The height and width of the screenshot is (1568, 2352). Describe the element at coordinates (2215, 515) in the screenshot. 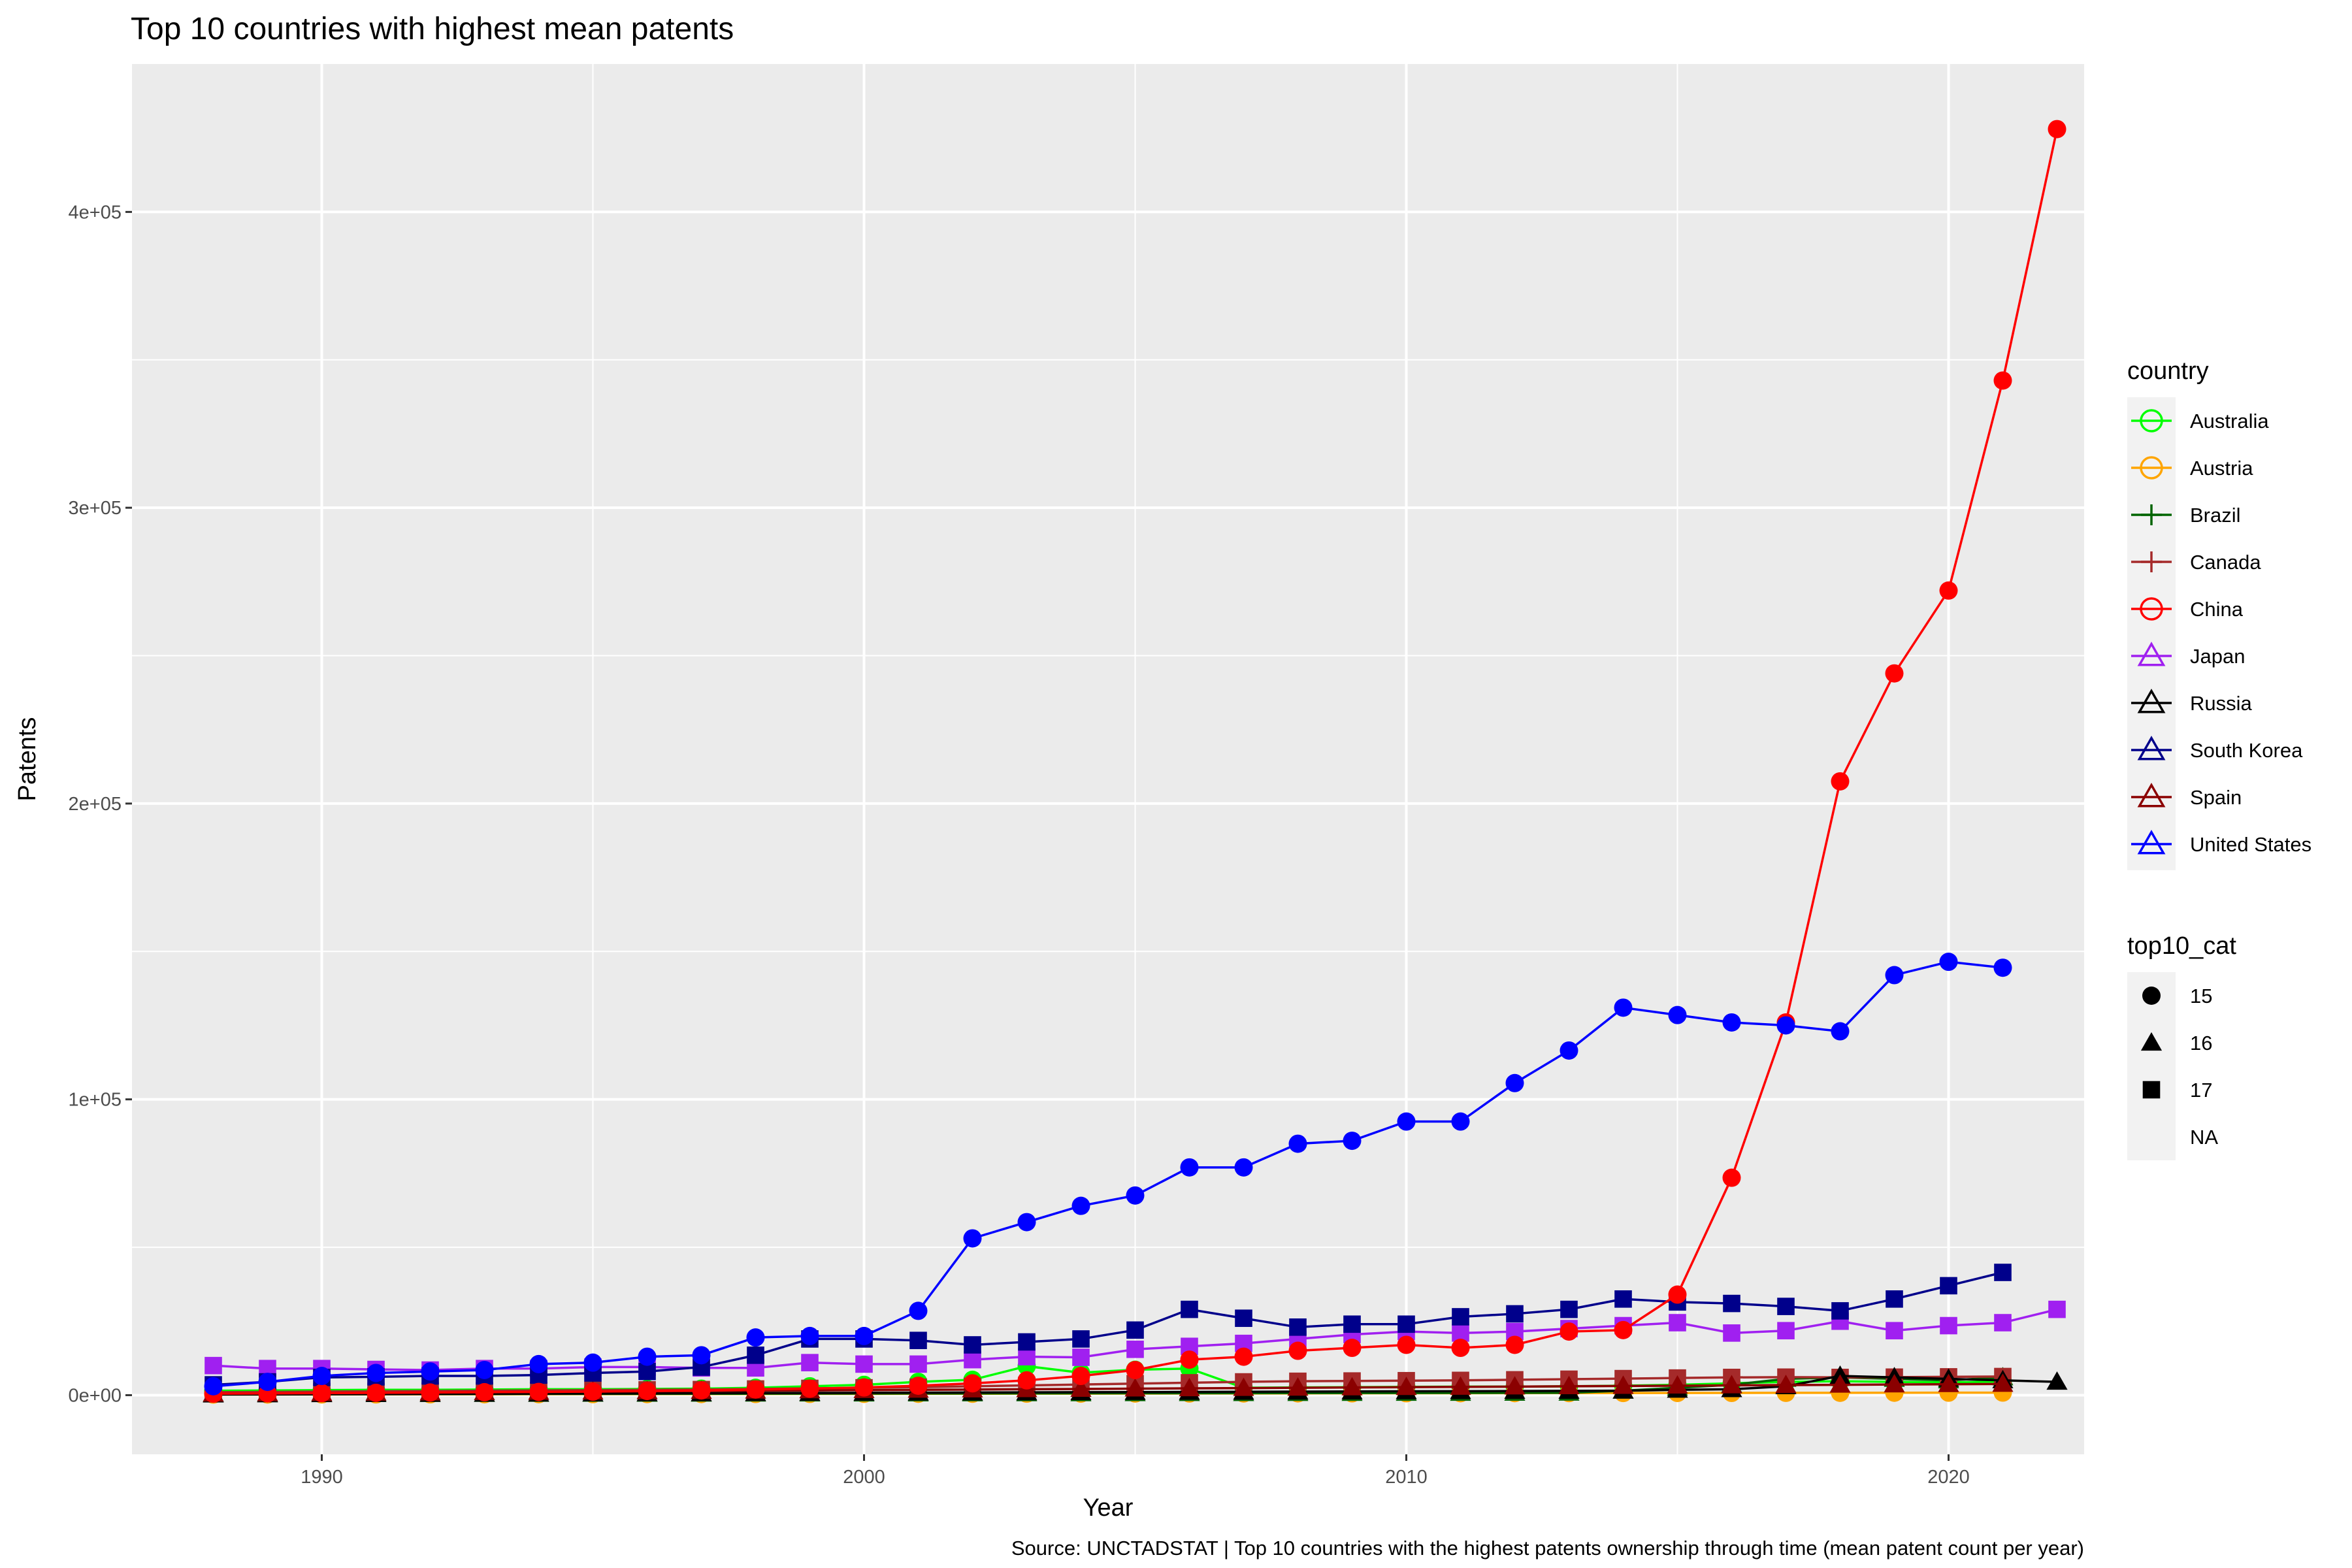

I see `legend-label-brazil: Brazil` at that location.